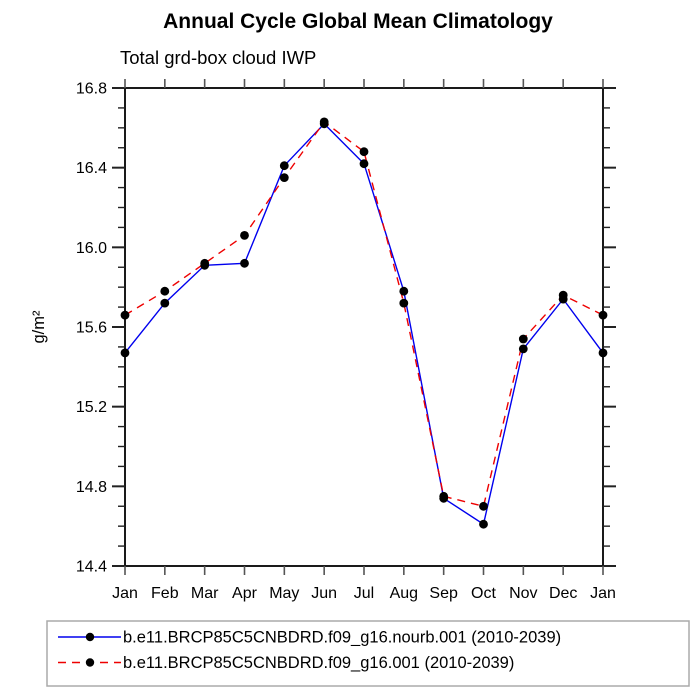 Image resolution: width=700 pixels, height=700 pixels. What do you see at coordinates (91, 487) in the screenshot?
I see `y-tick-label: 14.8` at bounding box center [91, 487].